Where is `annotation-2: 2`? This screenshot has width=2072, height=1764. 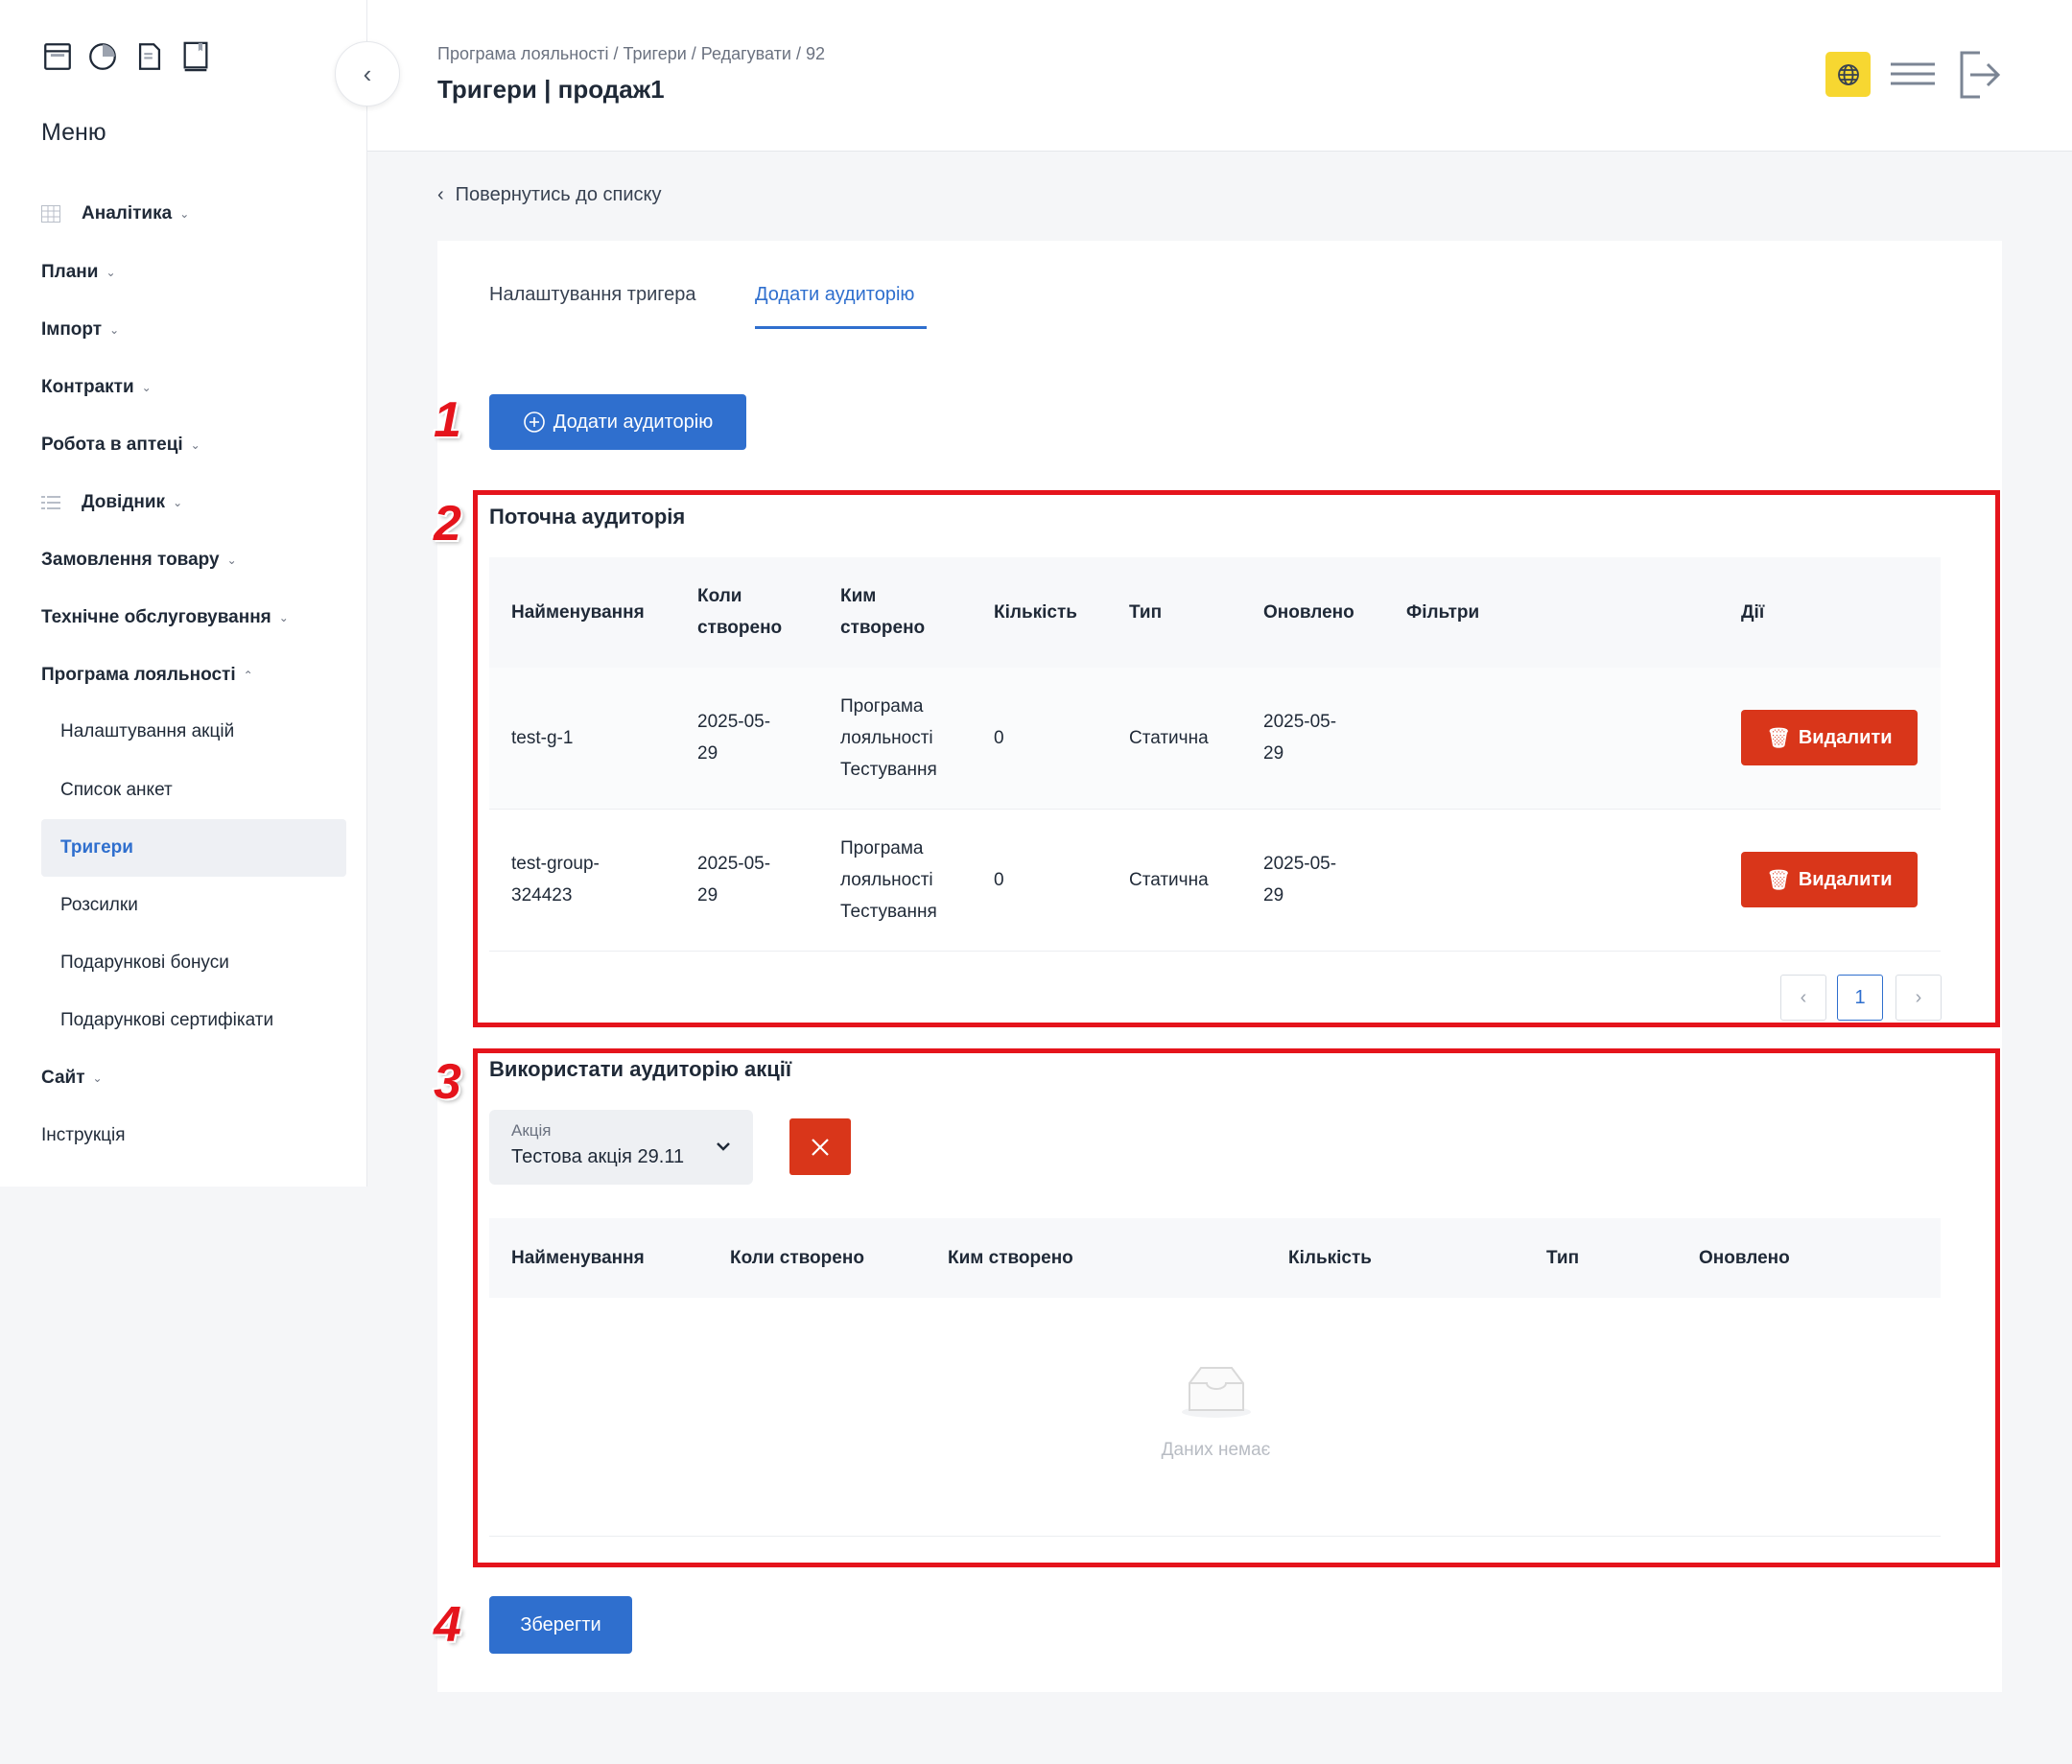 annotation-2: 2 is located at coordinates (447, 524).